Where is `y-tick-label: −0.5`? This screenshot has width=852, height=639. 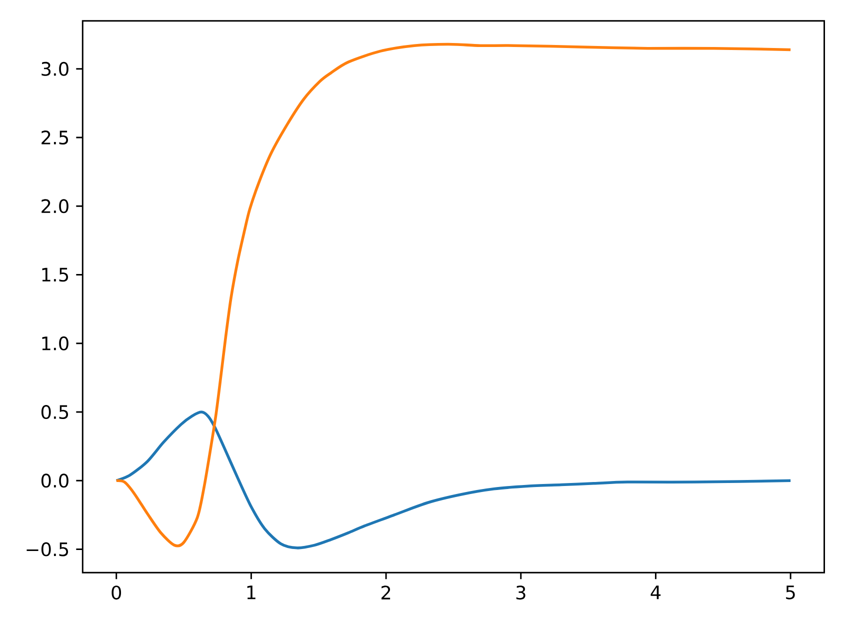
y-tick-label: −0.5 is located at coordinates (47, 549).